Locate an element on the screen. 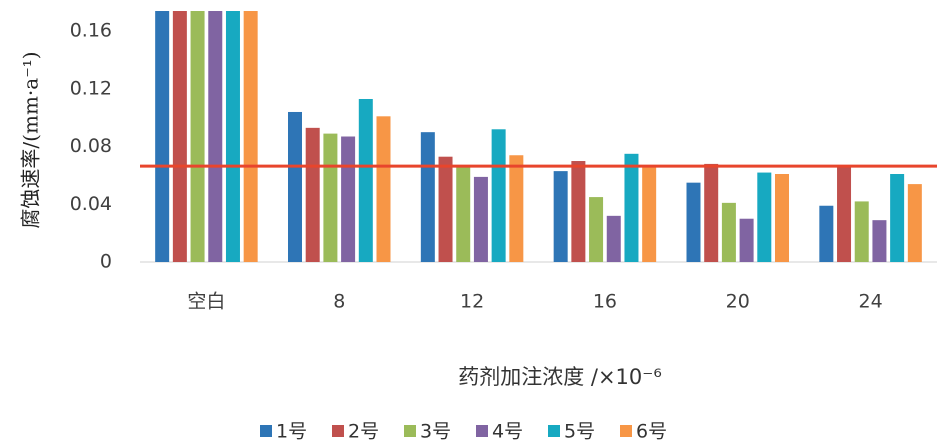 This screenshot has height=448, width=952. y-tick-label: 0.12 is located at coordinates (91, 88).